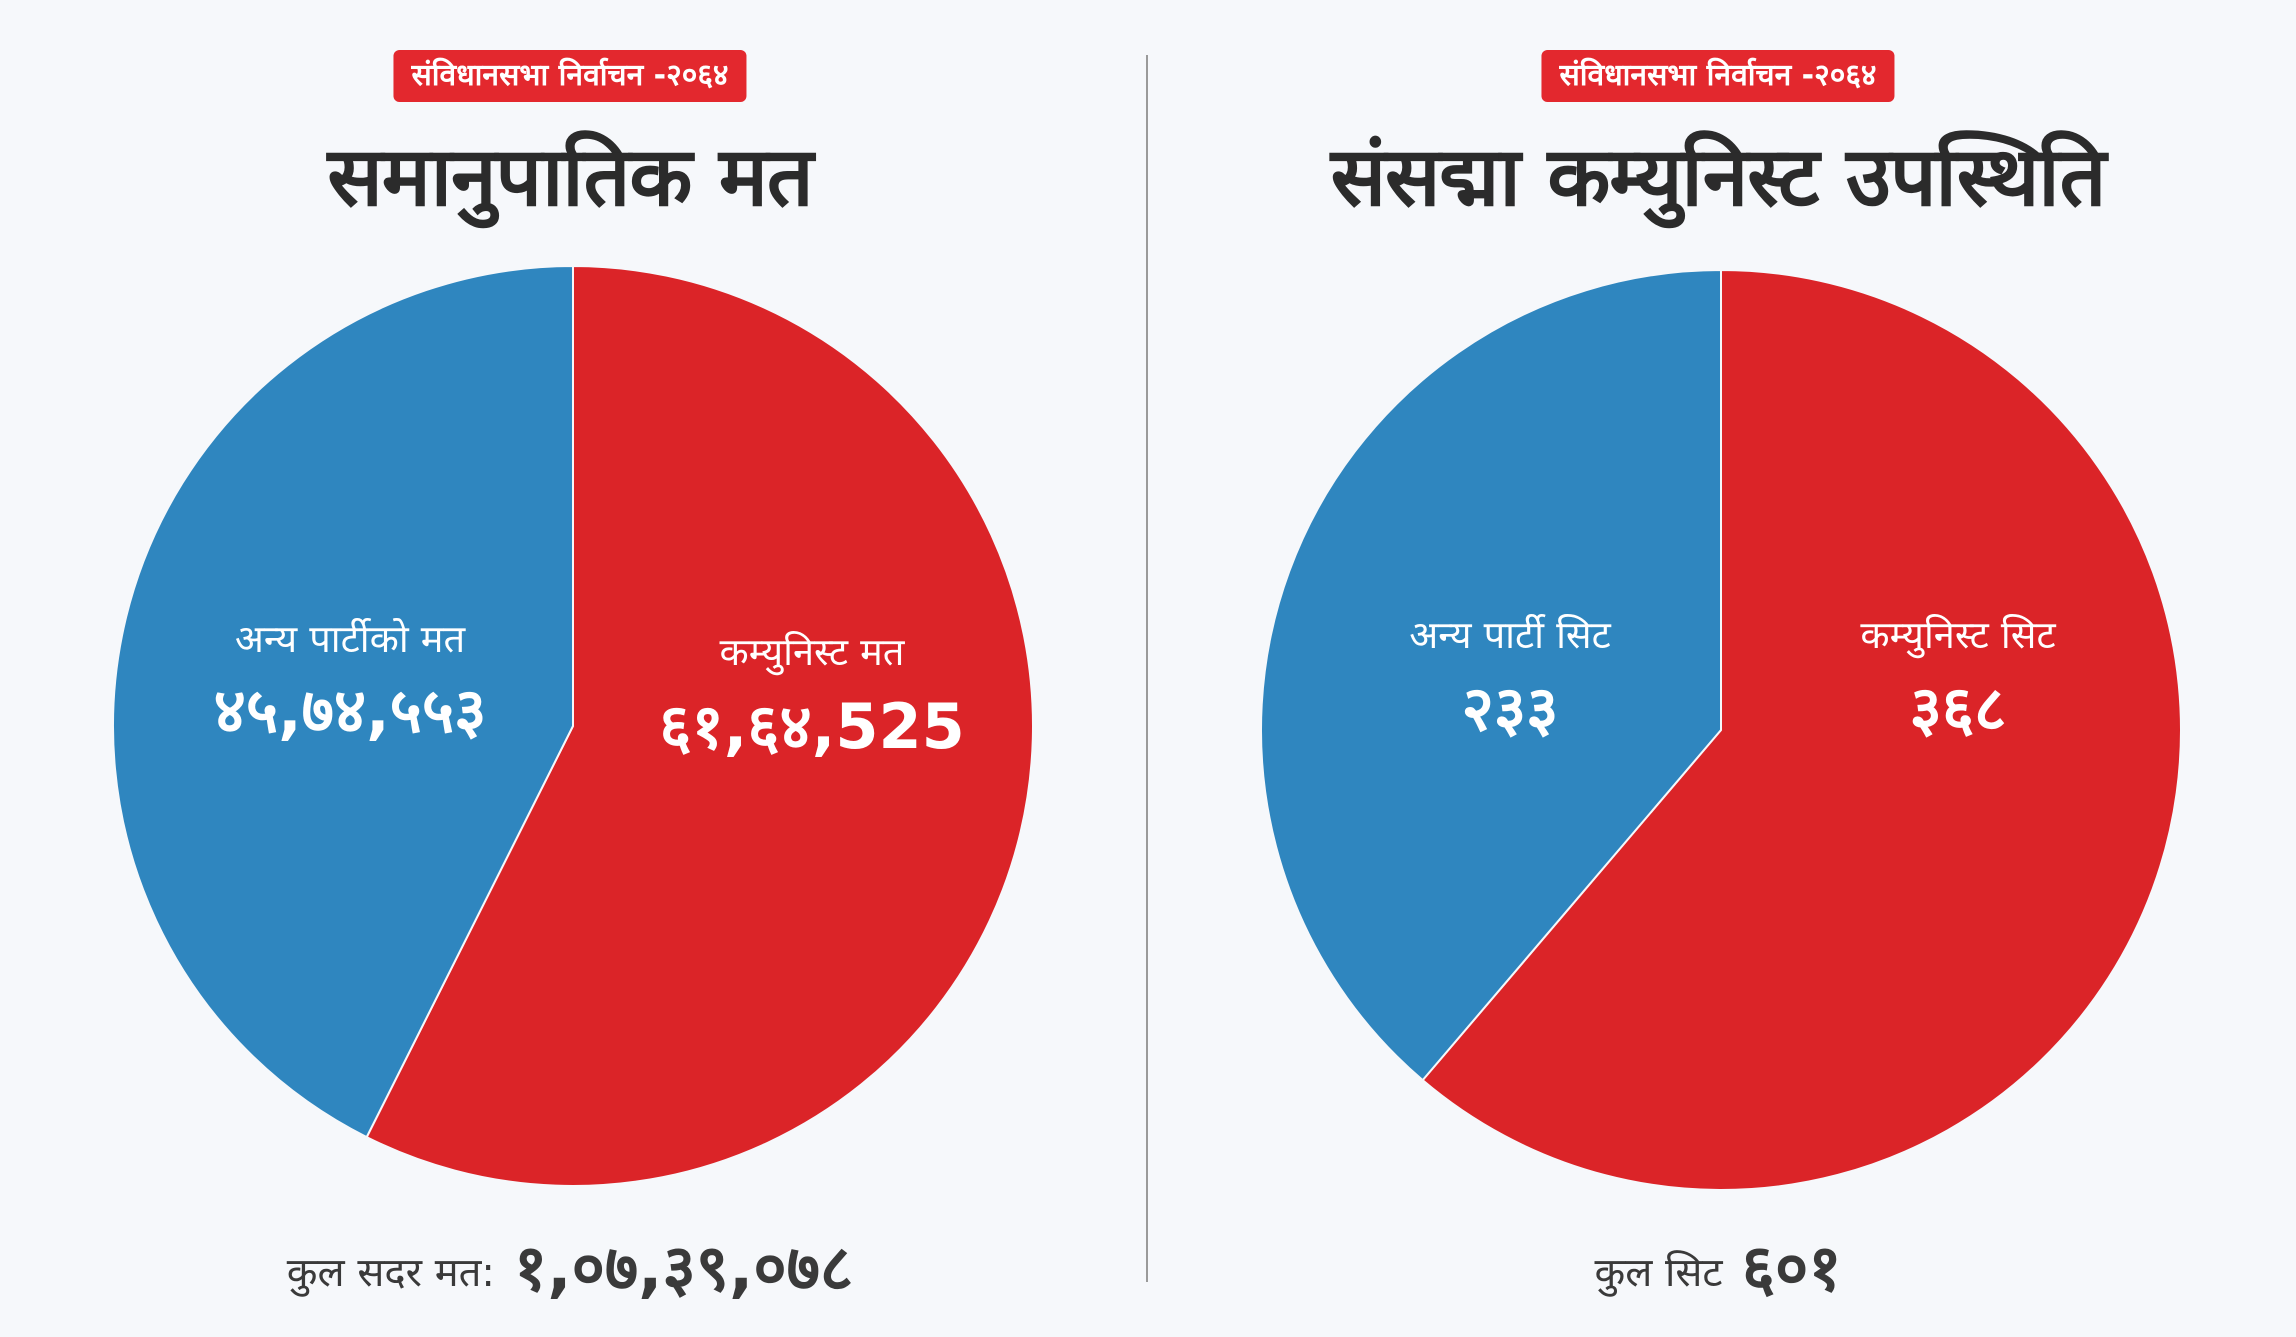 This screenshot has width=2296, height=1337. What do you see at coordinates (390, 1273) in the screenshot?
I see `total-votes-label: कुल सदर मत:` at bounding box center [390, 1273].